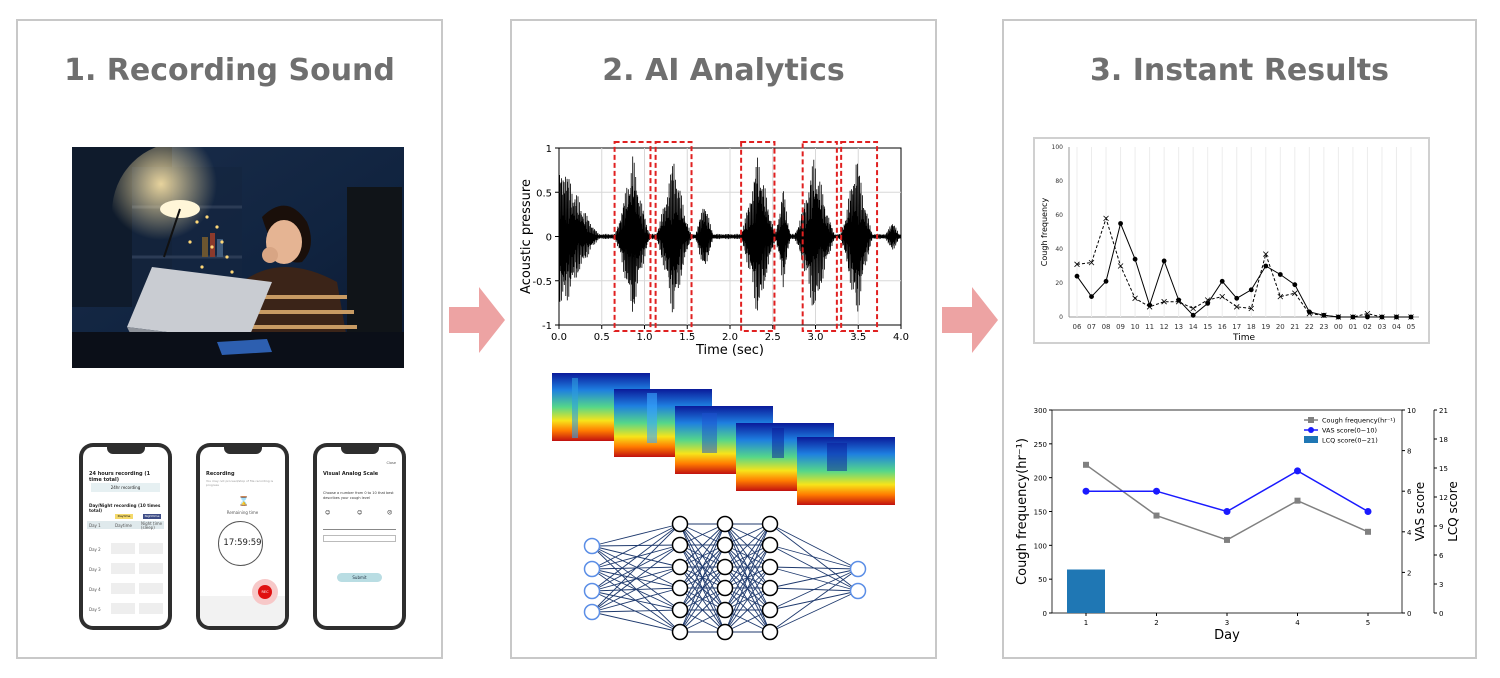  I want to click on close-link: Close, so click(391, 463).